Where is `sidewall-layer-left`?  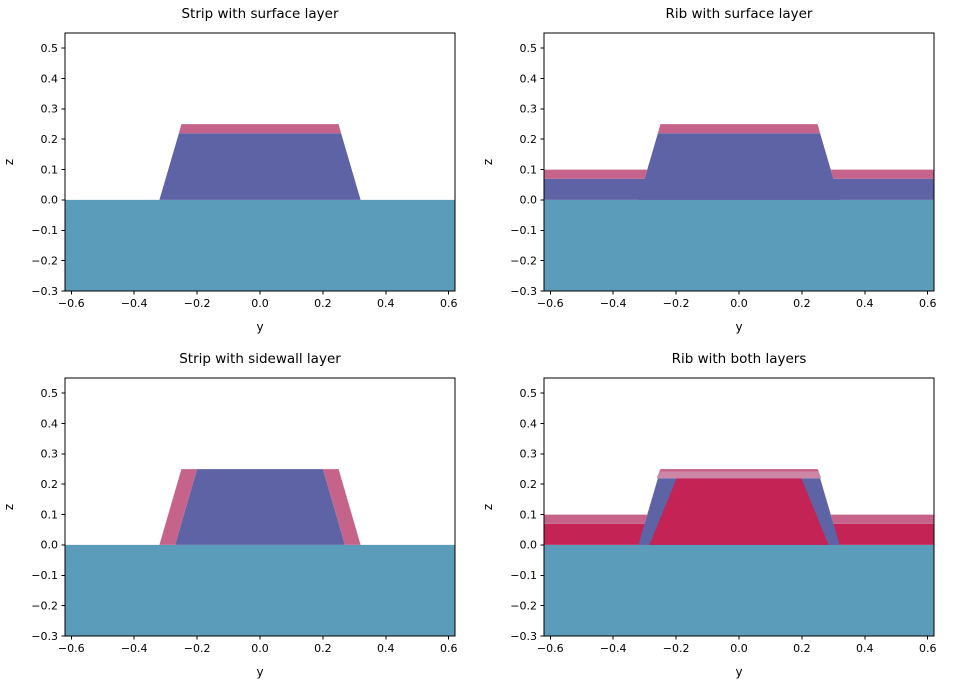
sidewall-layer-left is located at coordinates (178, 507).